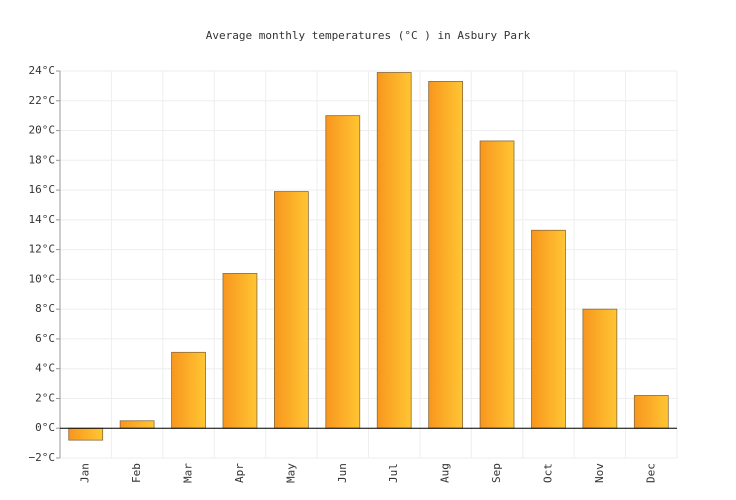 This screenshot has width=736, height=500. Describe the element at coordinates (650, 473) in the screenshot. I see `x-tick-label: Dec` at that location.